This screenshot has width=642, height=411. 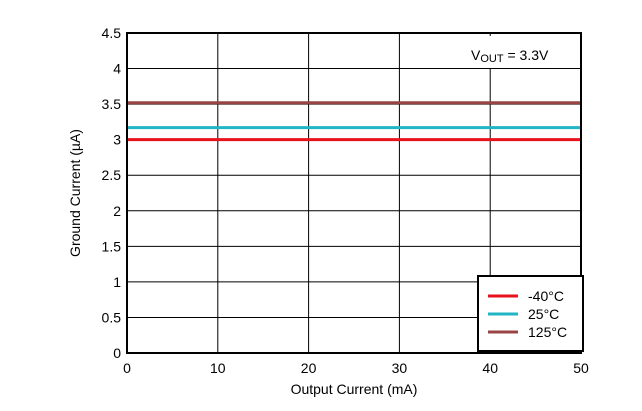 I want to click on vout-annotation: VOUT = 3.3V, so click(x=510, y=56).